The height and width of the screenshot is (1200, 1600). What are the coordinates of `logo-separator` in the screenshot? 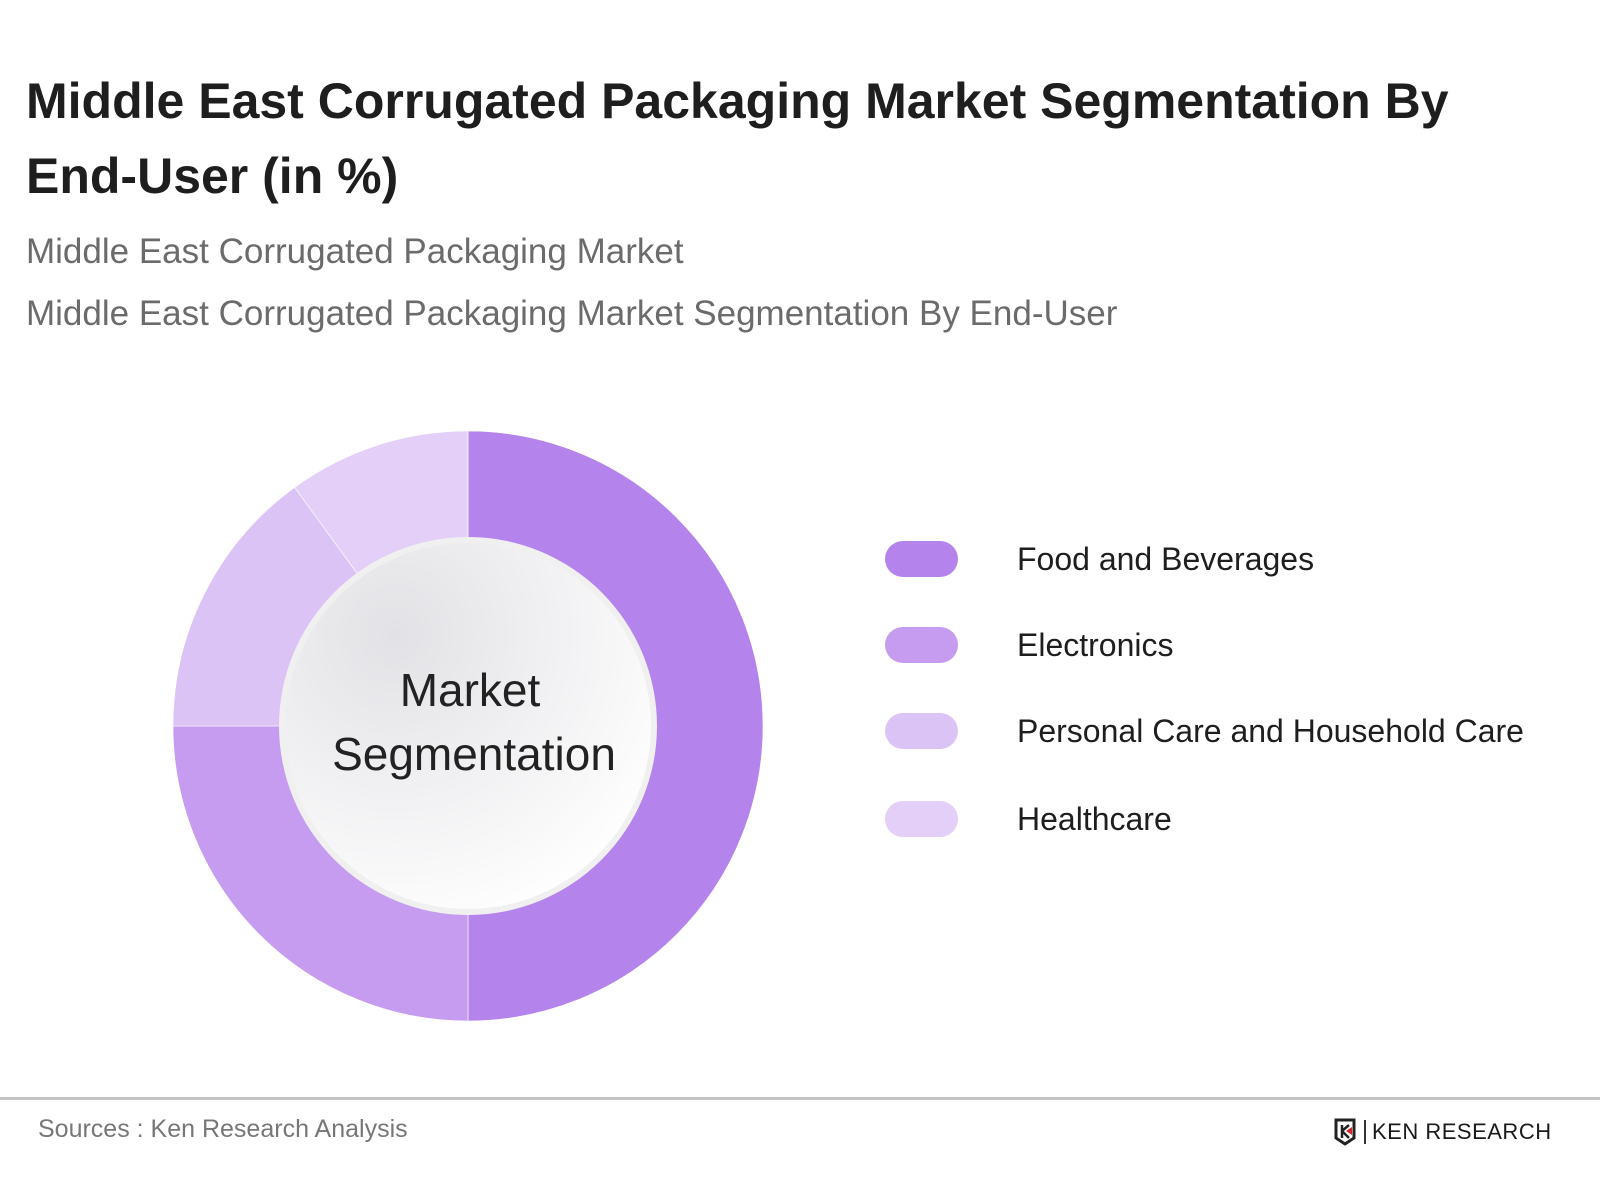 It's located at (1365, 1132).